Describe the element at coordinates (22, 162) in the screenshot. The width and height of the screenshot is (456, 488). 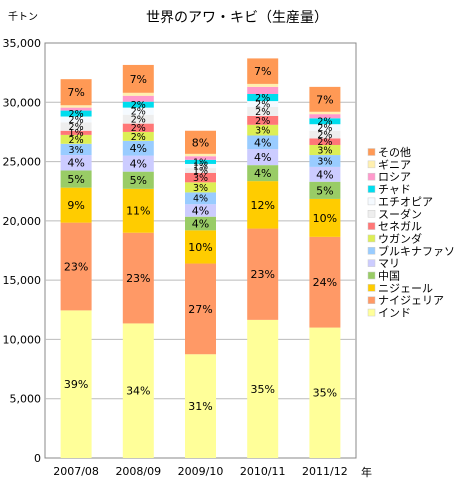
I see `y-tick-label: 25,000` at that location.